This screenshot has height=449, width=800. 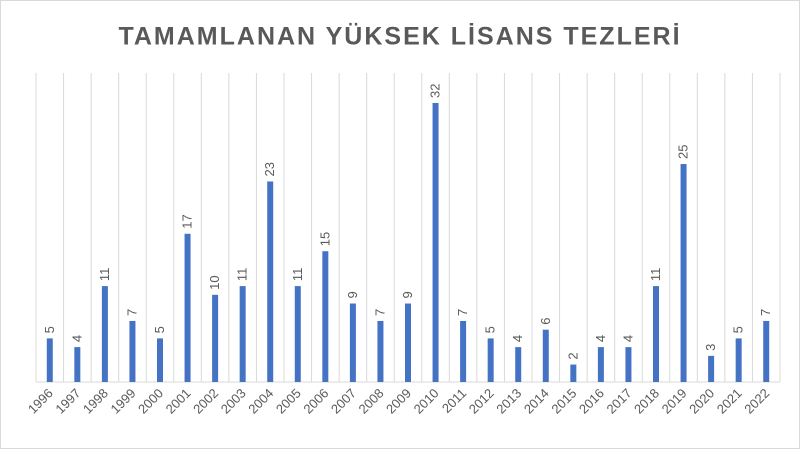 I want to click on chart-title: TAMAMLANAN YÜKSEK LİSANS TEZLERİ, so click(x=399, y=36).